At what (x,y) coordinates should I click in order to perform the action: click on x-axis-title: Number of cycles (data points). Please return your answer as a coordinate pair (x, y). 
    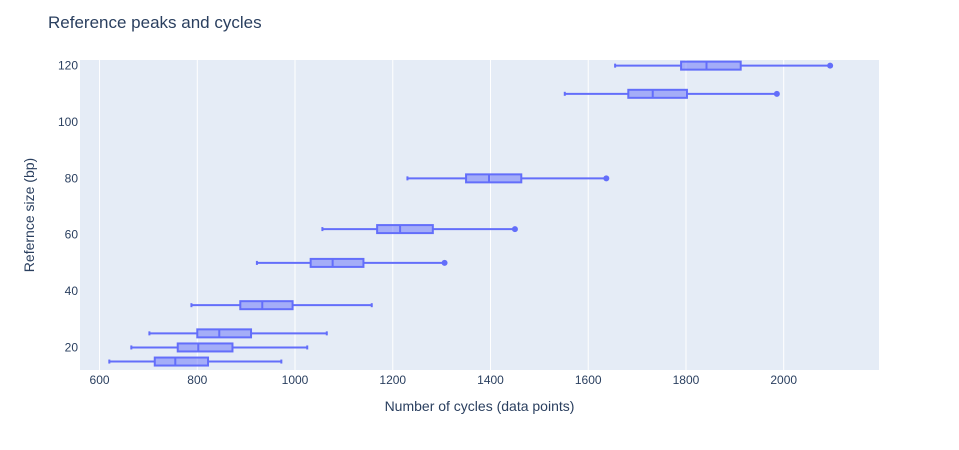
    Looking at the image, I should click on (480, 406).